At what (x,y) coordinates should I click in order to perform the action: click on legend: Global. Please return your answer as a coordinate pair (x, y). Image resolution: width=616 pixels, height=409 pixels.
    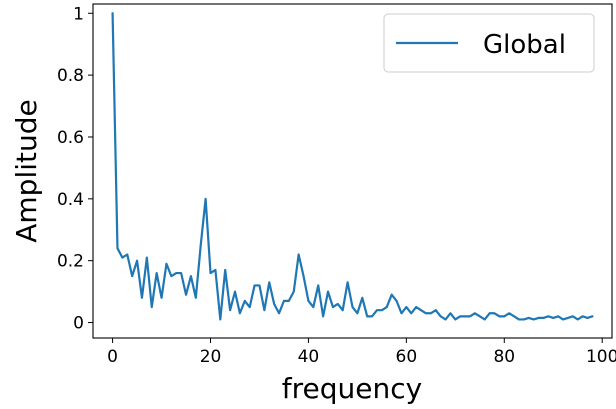
    Looking at the image, I should click on (489, 43).